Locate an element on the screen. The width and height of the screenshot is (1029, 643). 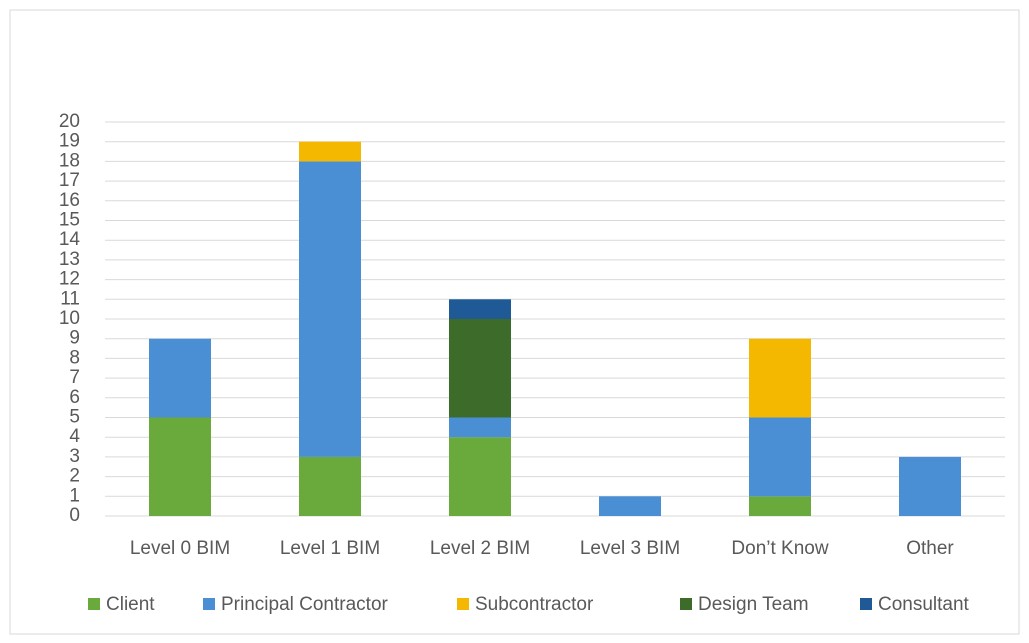
y-tick-label: 0 is located at coordinates (74, 515).